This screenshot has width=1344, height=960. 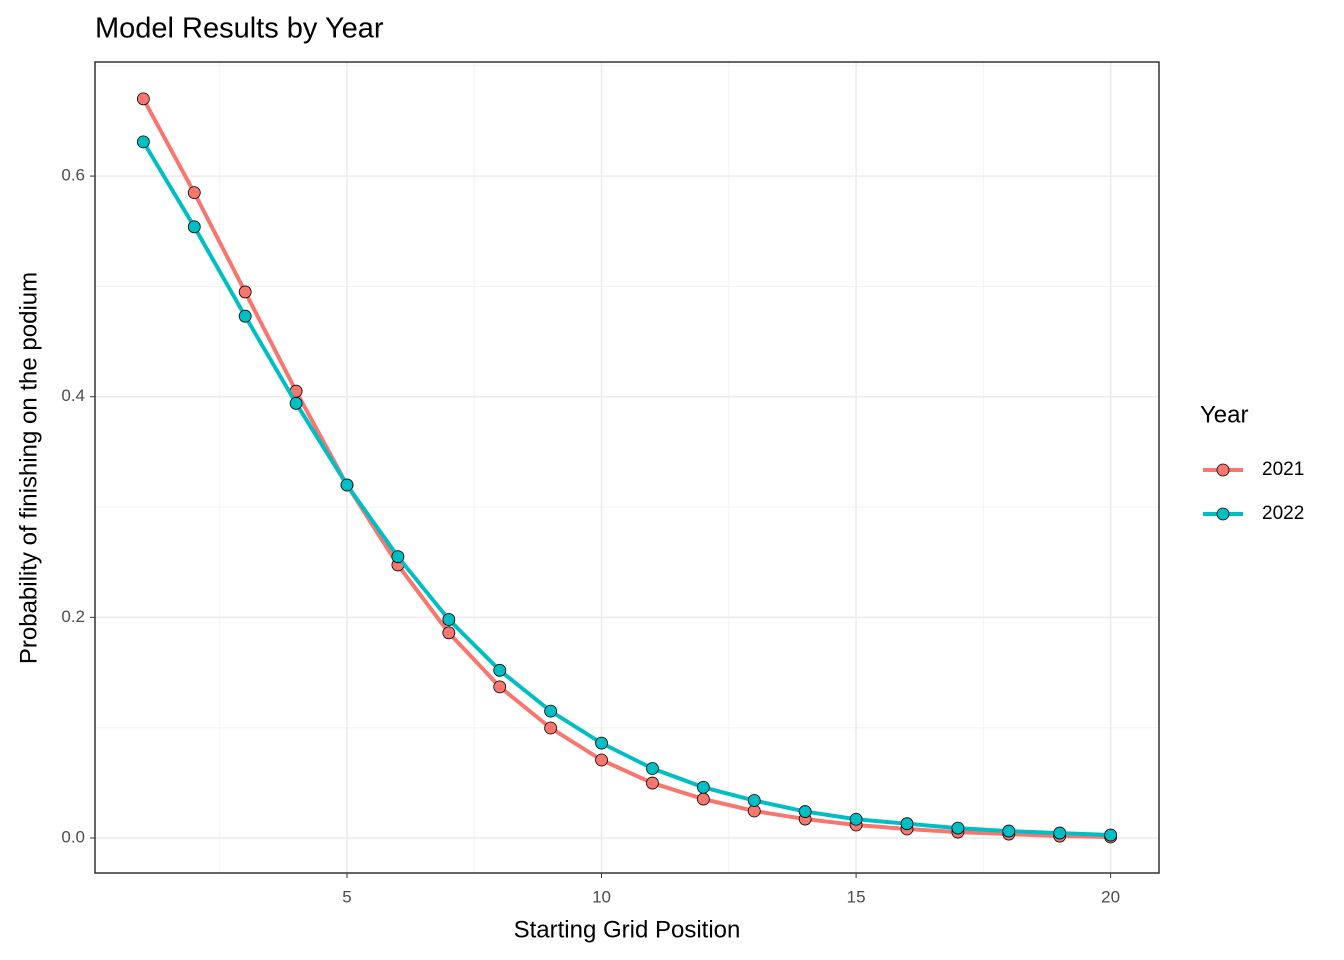 What do you see at coordinates (28, 468) in the screenshot?
I see `y-axis-label: Probability of finishing on the podium` at bounding box center [28, 468].